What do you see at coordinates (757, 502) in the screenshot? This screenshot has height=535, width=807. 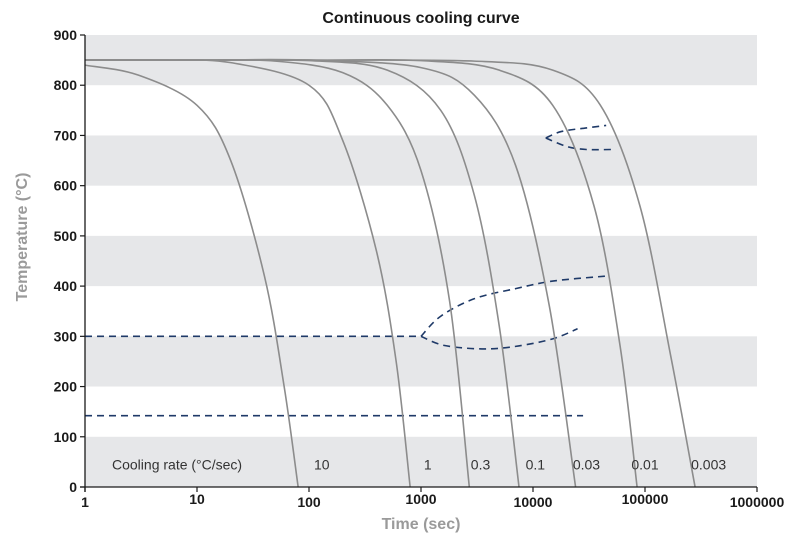 I see `x-tick-label: 1000000` at bounding box center [757, 502].